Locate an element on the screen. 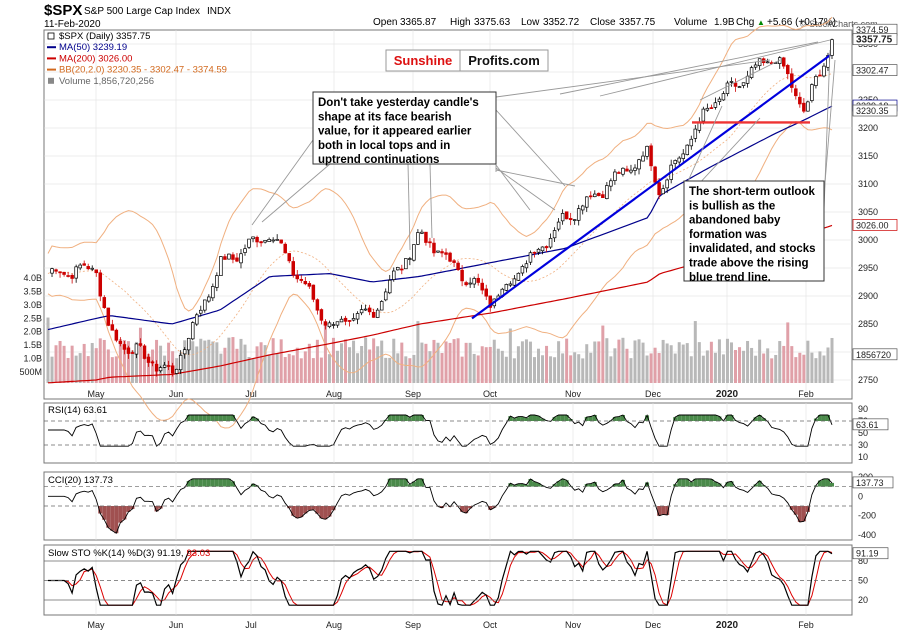  volume-tick-label: 3.5B is located at coordinates (32, 291).